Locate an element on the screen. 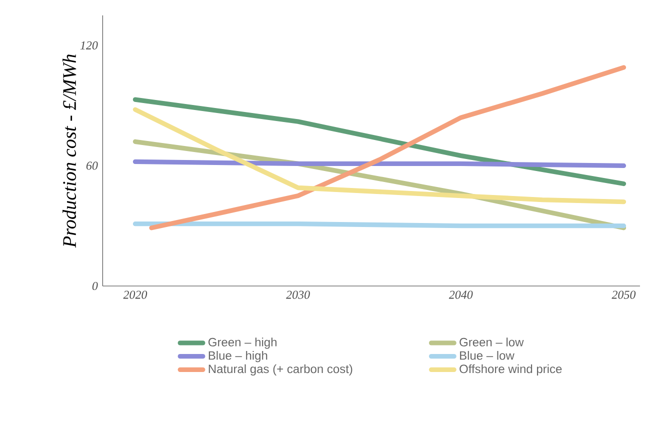 The width and height of the screenshot is (655, 424). y-axis-title: Production cost - £/MWh is located at coordinates (69, 151).